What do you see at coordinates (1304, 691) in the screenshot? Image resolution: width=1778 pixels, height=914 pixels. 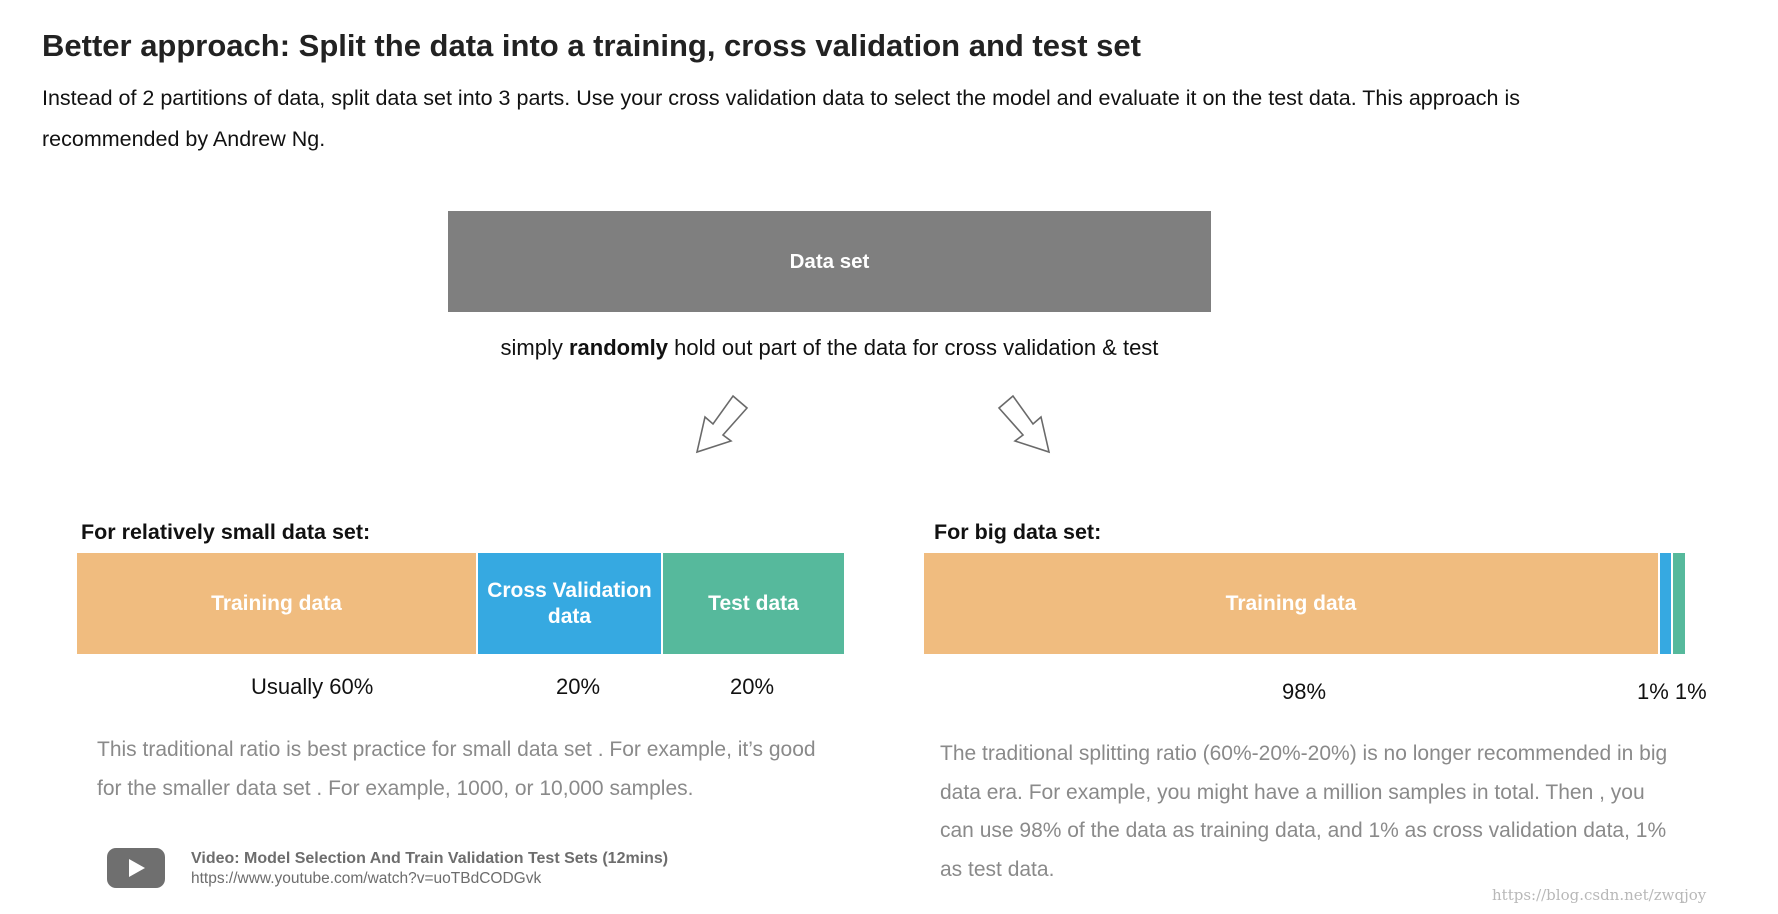 I see `big-training-percent: 98%` at bounding box center [1304, 691].